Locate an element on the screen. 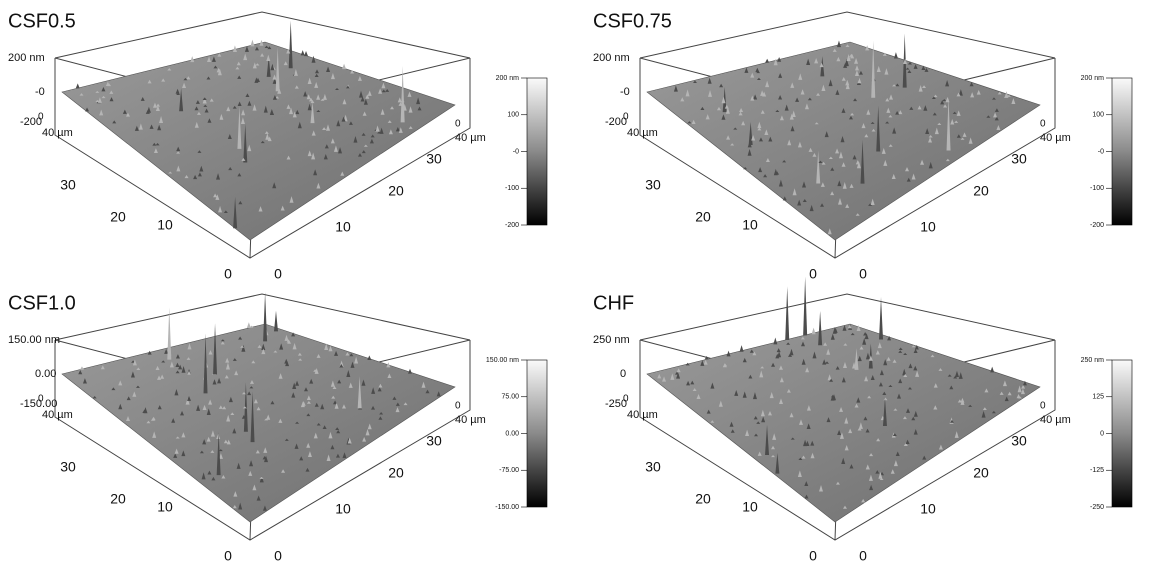 The height and width of the screenshot is (564, 1174). colorbar is located at coordinates (537, 433).